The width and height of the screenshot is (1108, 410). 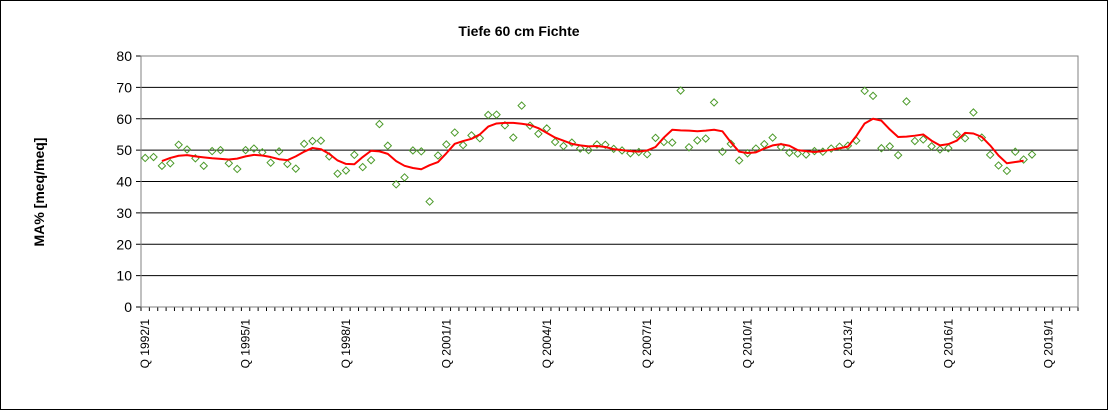 What do you see at coordinates (848, 344) in the screenshot?
I see `x-tick-label-7: Q 2013/1` at bounding box center [848, 344].